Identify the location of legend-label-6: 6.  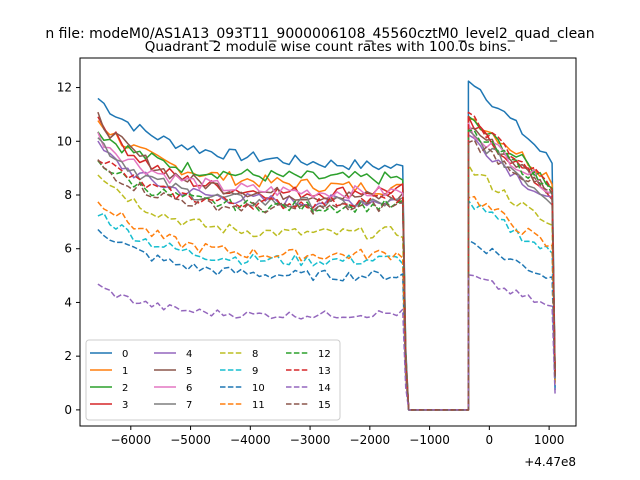
(189, 388).